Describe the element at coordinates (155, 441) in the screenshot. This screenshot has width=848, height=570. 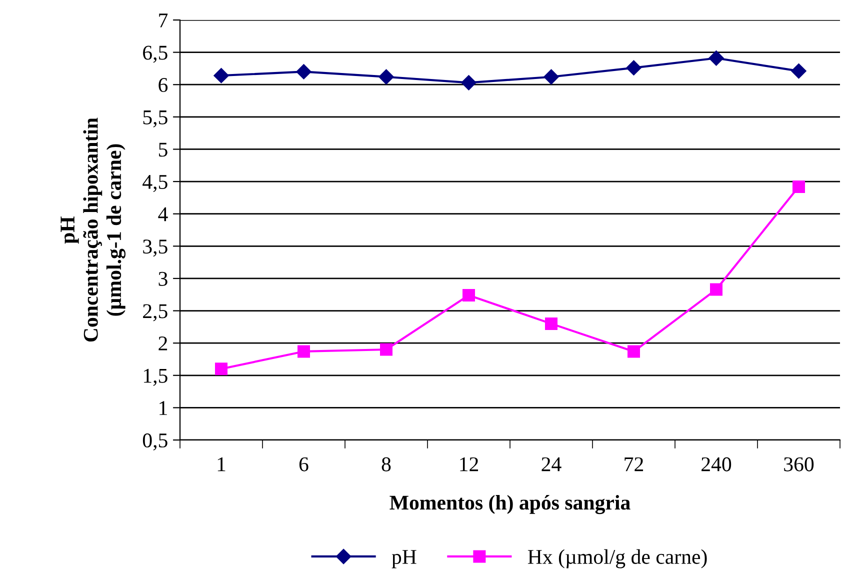
I see `y-tick-label: 0,5` at that location.